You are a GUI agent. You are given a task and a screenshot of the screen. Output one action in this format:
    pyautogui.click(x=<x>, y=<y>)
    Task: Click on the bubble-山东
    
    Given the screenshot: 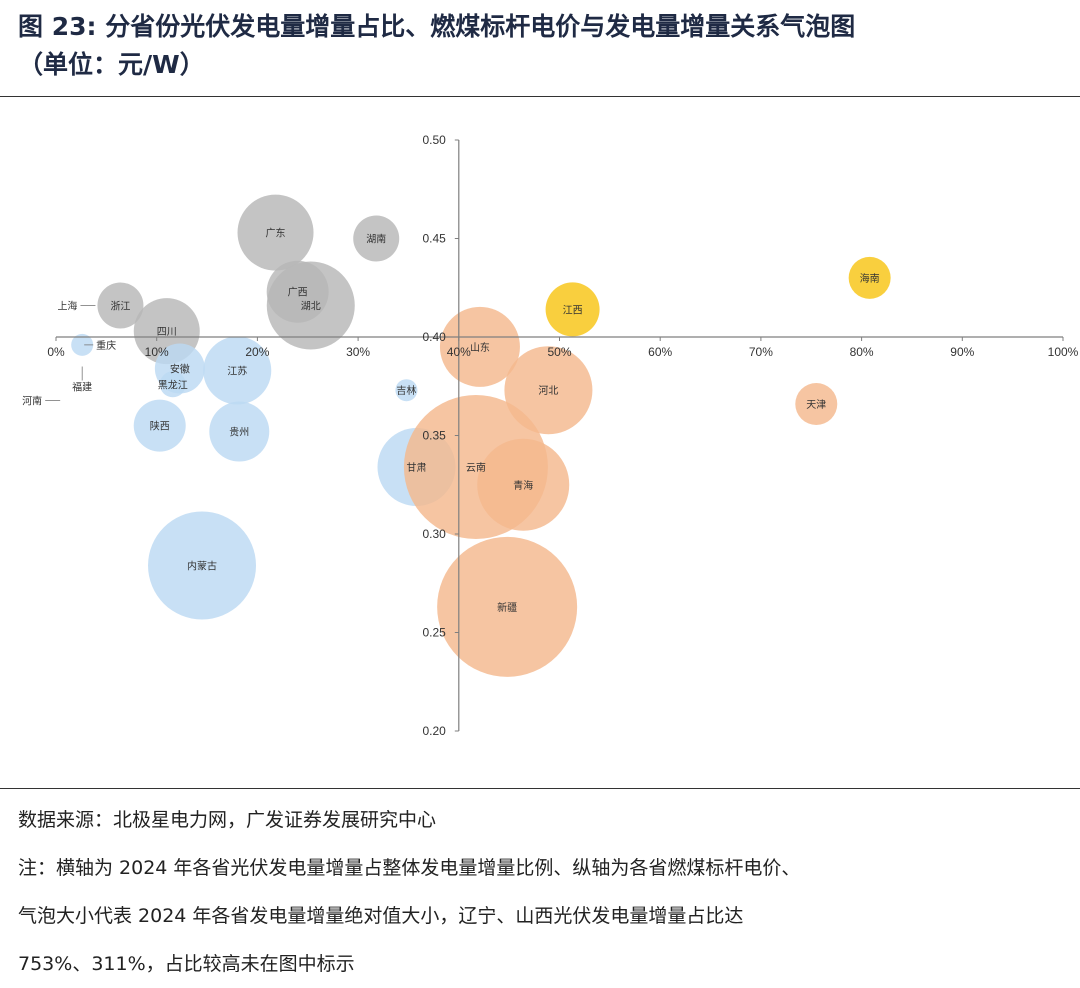 What is the action you would take?
    pyautogui.click(x=479, y=346)
    